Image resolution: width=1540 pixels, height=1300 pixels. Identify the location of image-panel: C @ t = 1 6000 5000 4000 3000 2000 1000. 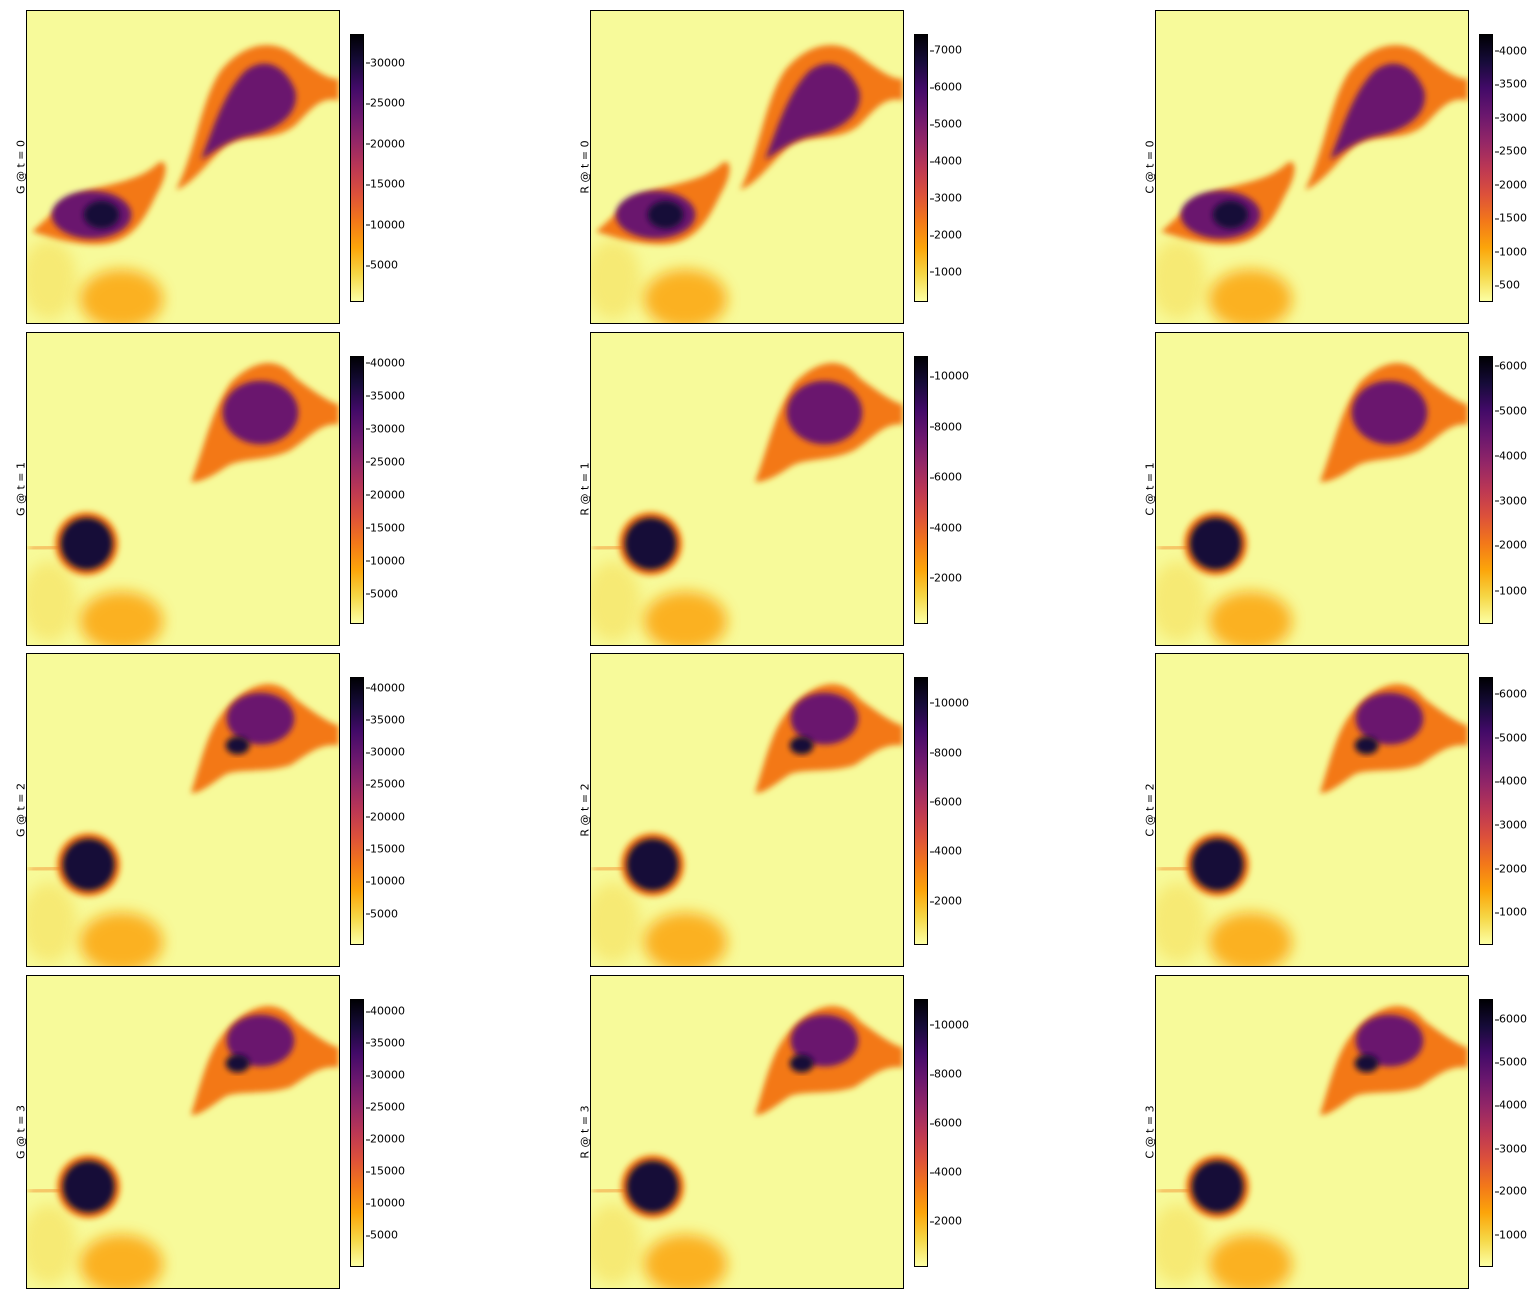
(1342, 492).